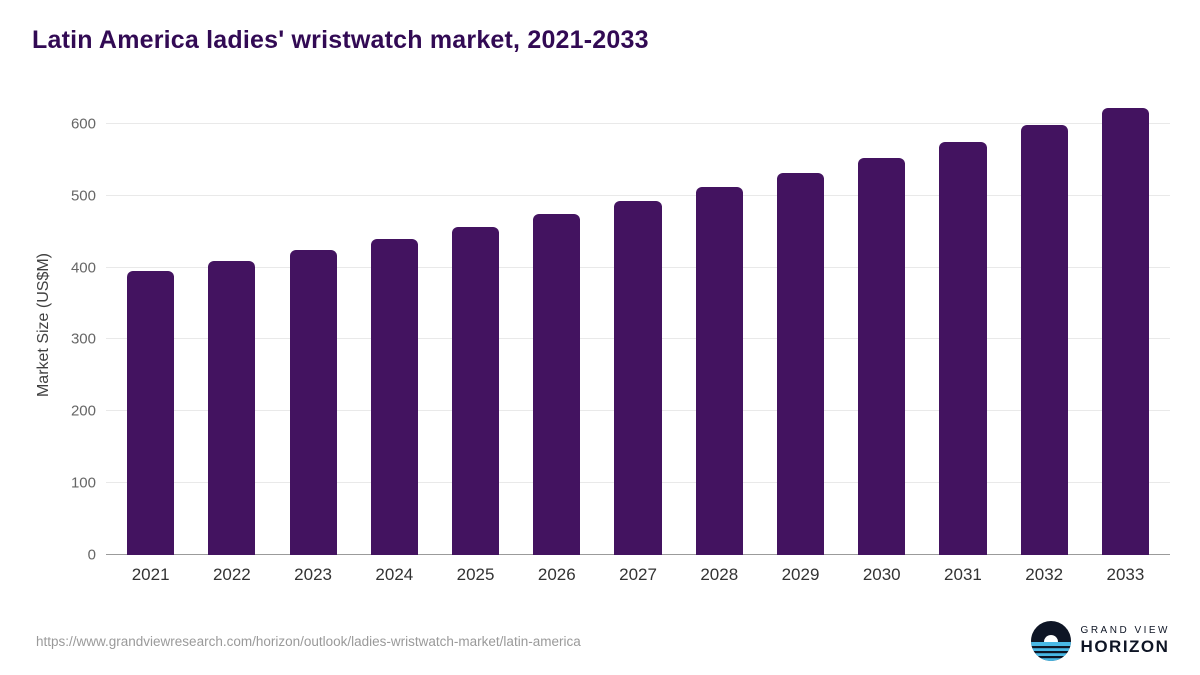 The height and width of the screenshot is (675, 1200). What do you see at coordinates (476, 390) in the screenshot?
I see `bar-2025` at bounding box center [476, 390].